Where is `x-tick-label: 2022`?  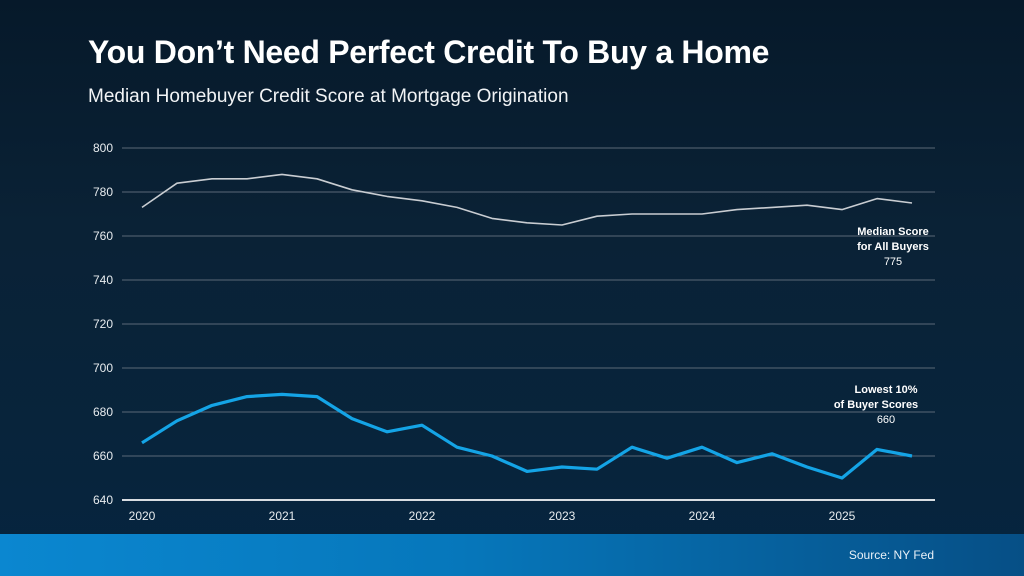 x-tick-label: 2022 is located at coordinates (422, 516).